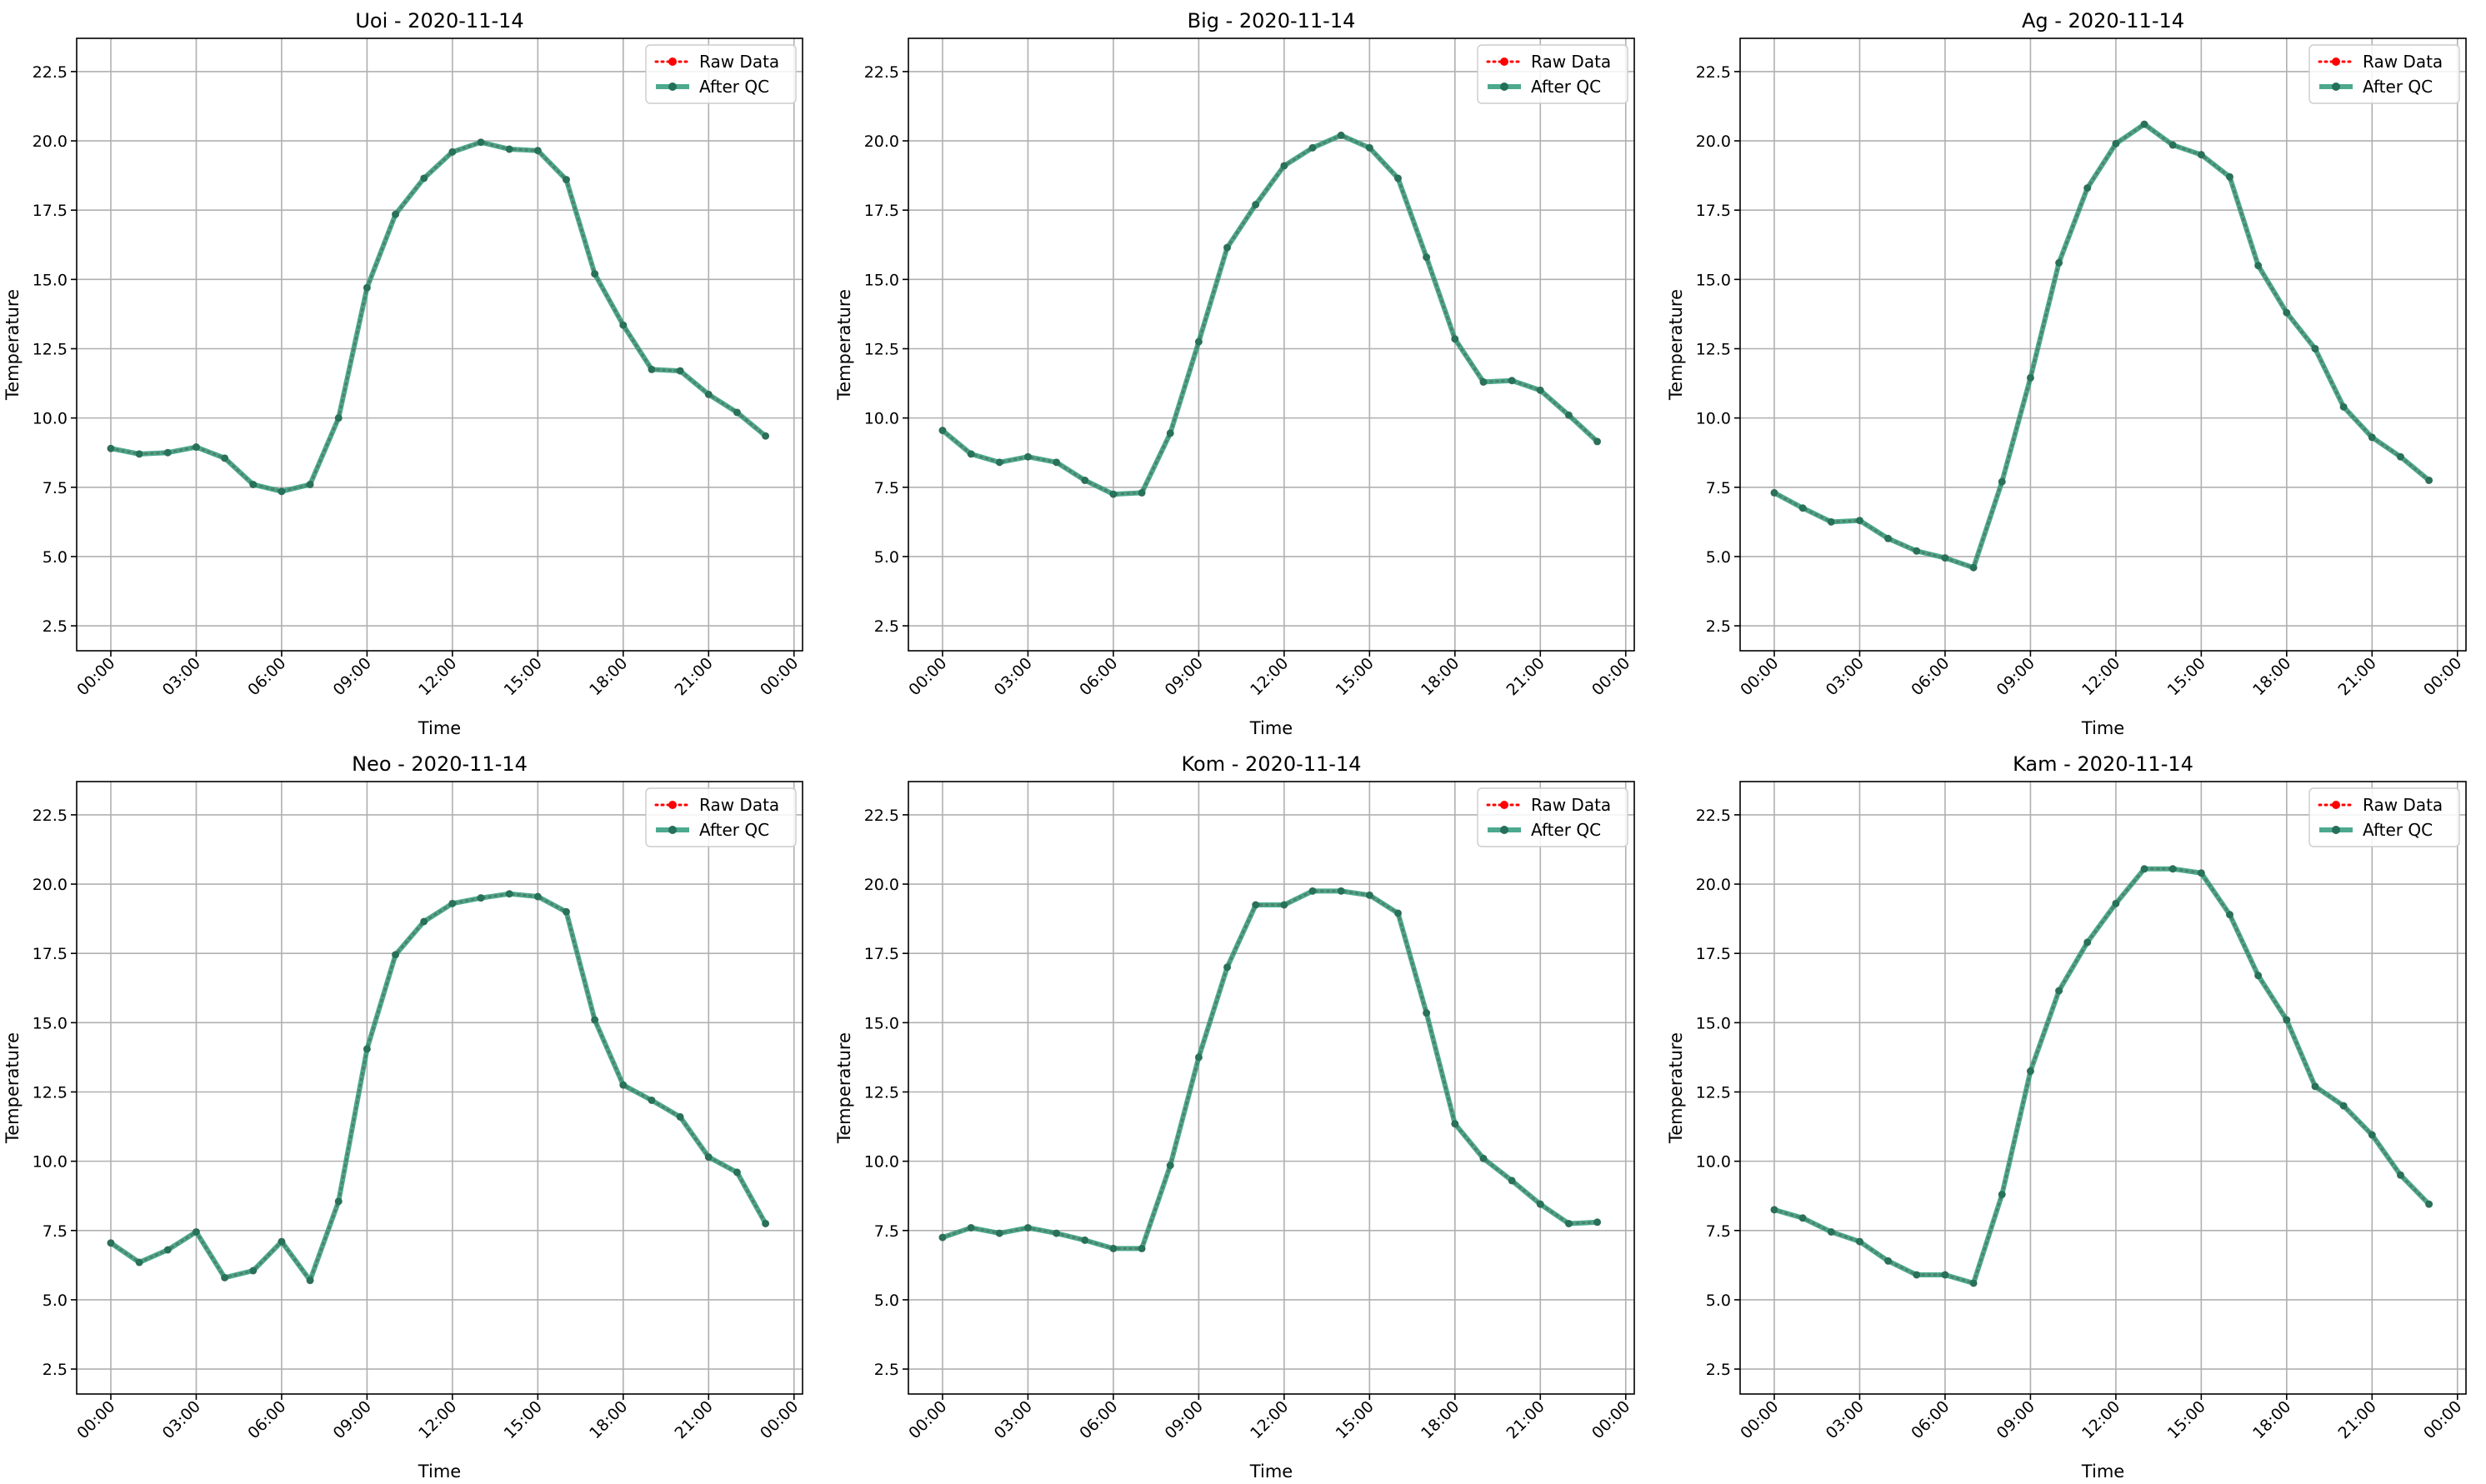 The image size is (2486, 1484). Describe the element at coordinates (2336, 830) in the screenshot. I see `legend-qc-marker` at that location.